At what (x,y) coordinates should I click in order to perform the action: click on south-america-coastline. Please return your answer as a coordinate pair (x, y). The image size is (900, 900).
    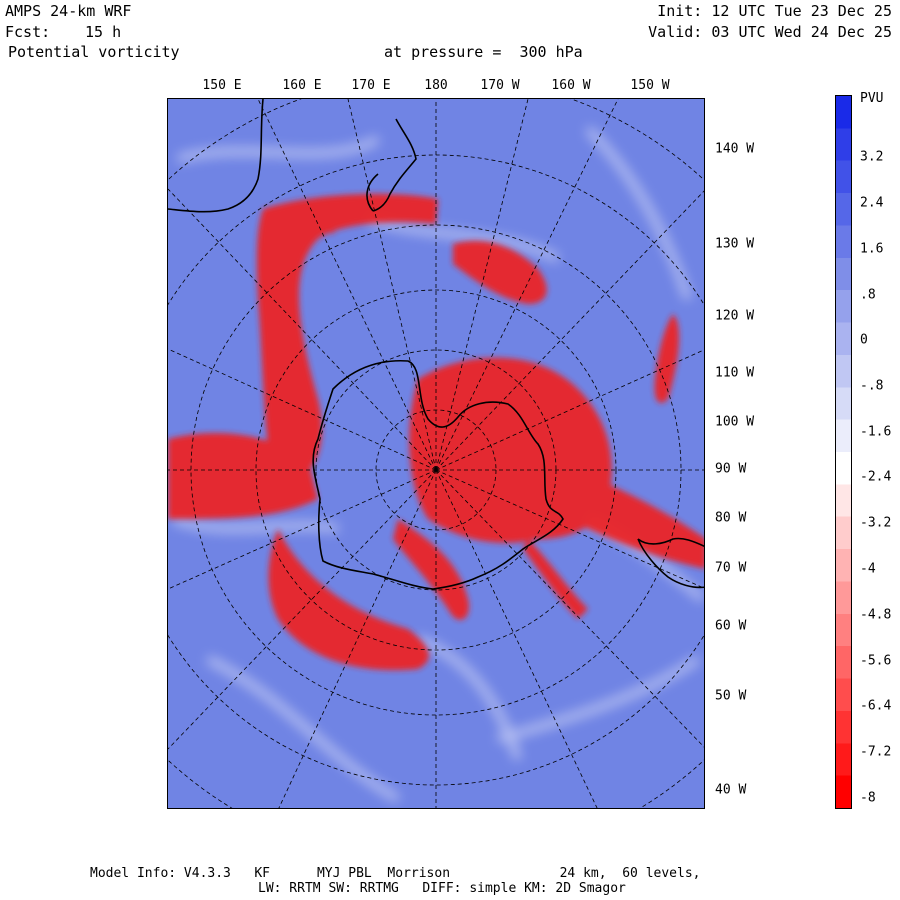
    Looking at the image, I should click on (670, 563).